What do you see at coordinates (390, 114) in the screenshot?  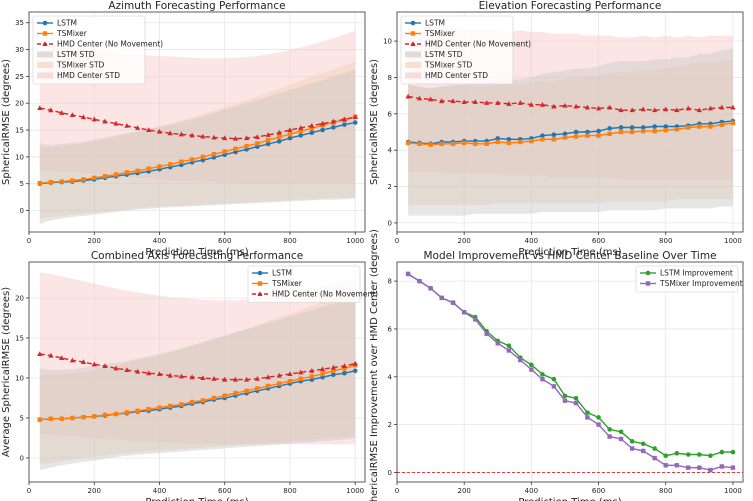 I see `y-tick-label: 6` at bounding box center [390, 114].